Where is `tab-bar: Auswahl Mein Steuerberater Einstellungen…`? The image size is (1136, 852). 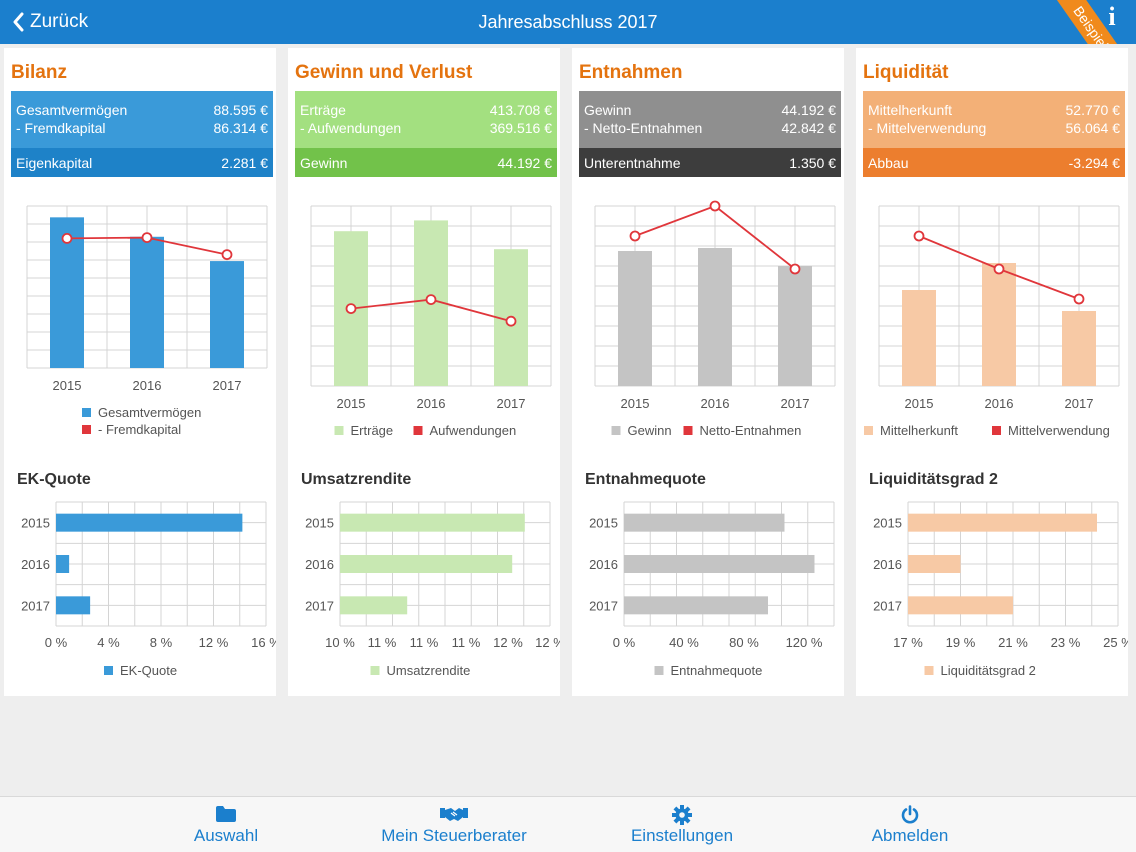 tab-bar: Auswahl Mein Steuerberater Einstellungen… is located at coordinates (568, 824).